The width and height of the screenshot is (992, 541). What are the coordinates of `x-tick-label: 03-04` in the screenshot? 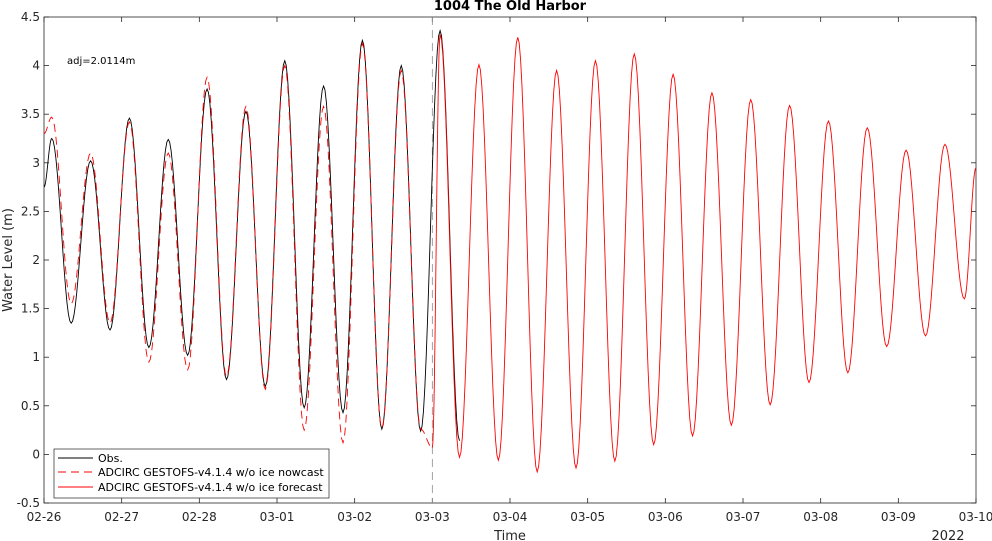 It's located at (510, 517).